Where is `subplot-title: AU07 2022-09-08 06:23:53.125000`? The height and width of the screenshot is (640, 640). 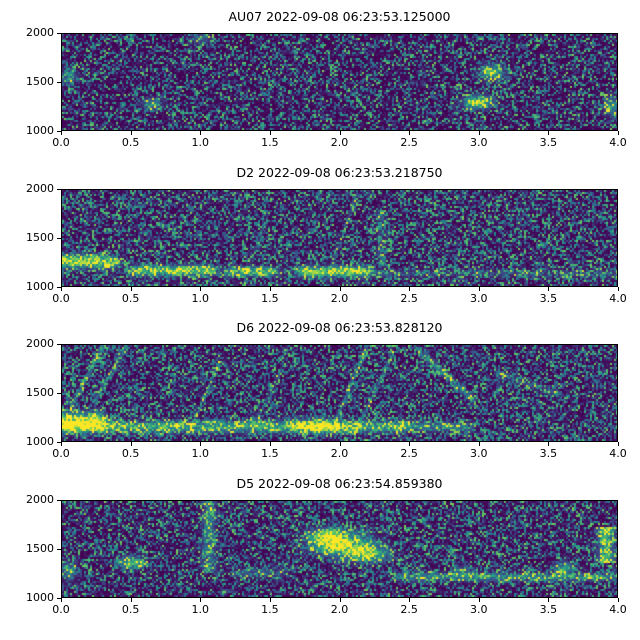 subplot-title: AU07 2022-09-08 06:23:53.125000 is located at coordinates (339, 16).